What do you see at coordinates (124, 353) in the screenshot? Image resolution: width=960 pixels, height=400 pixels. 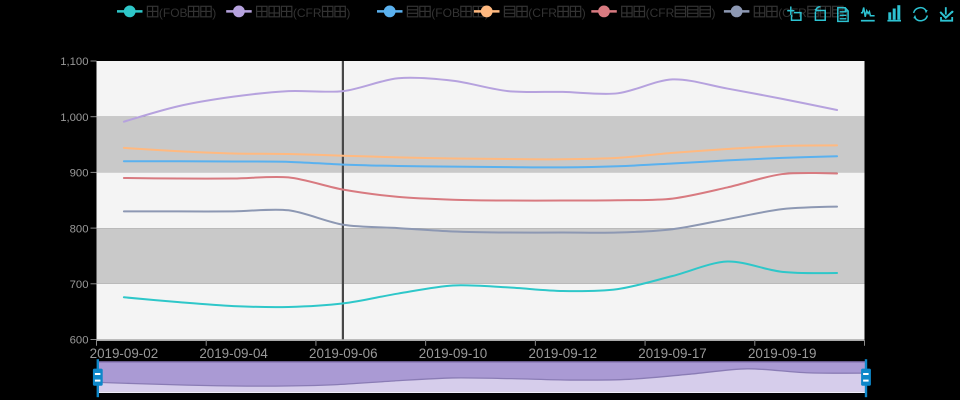 I see `svg-text: 2019-09-02` at bounding box center [124, 353].